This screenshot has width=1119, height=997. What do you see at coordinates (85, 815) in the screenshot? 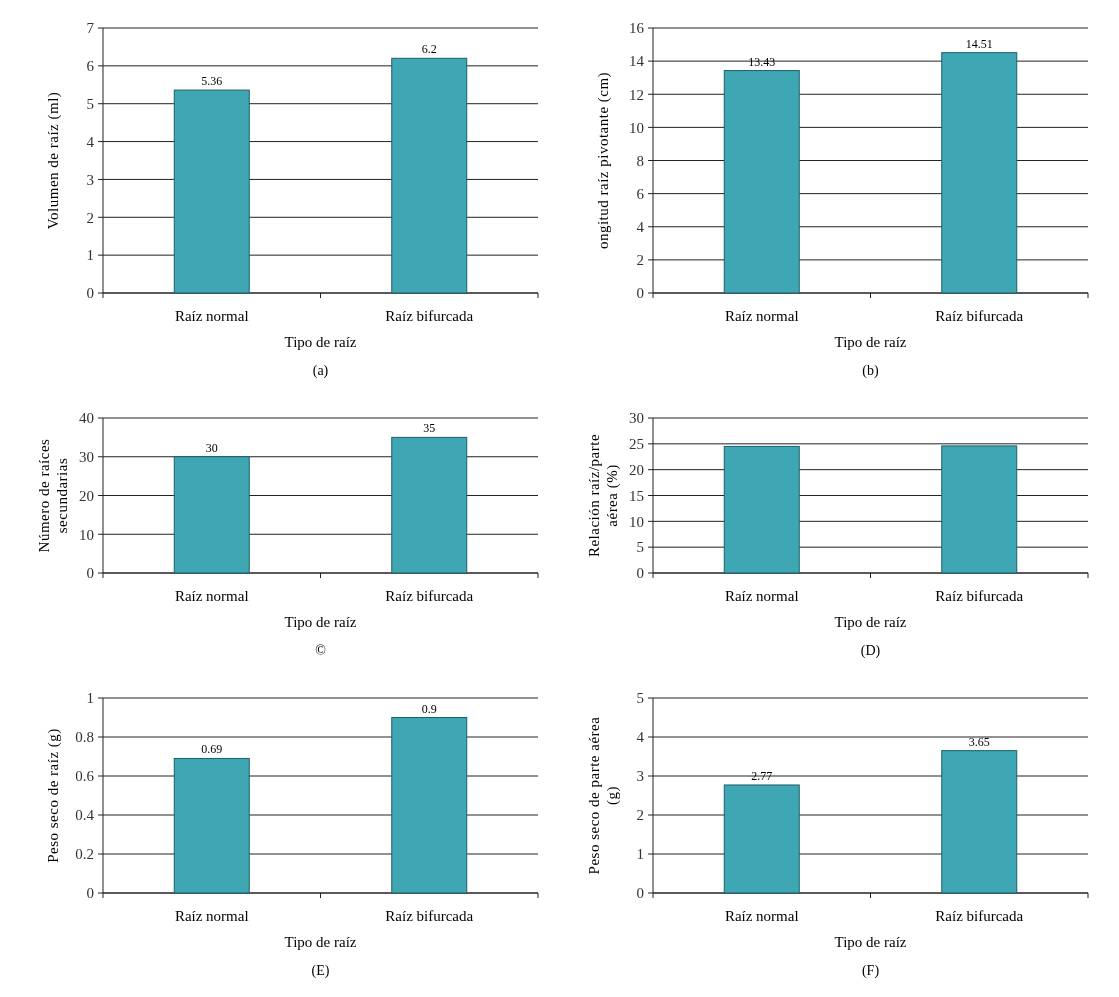
I see `y-tick-label: 0.4` at bounding box center [85, 815].